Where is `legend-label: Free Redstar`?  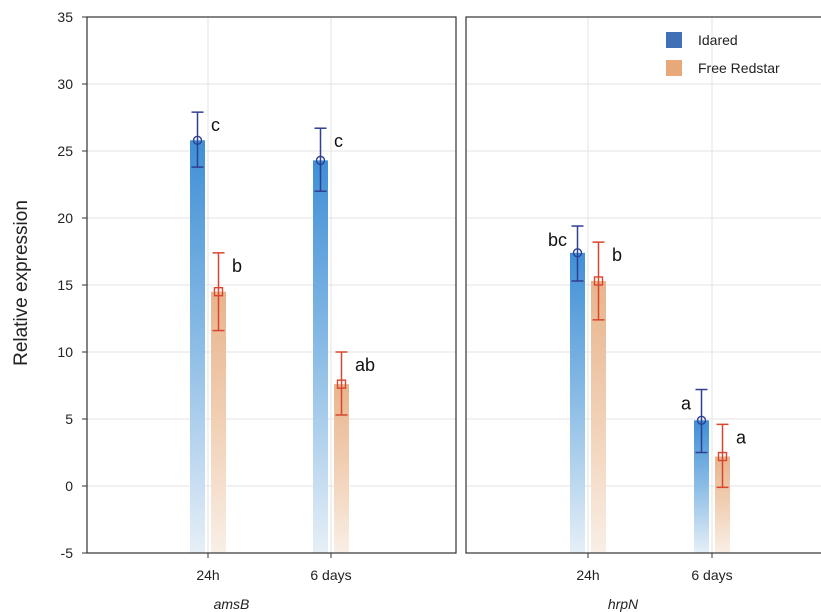
legend-label: Free Redstar is located at coordinates (739, 68).